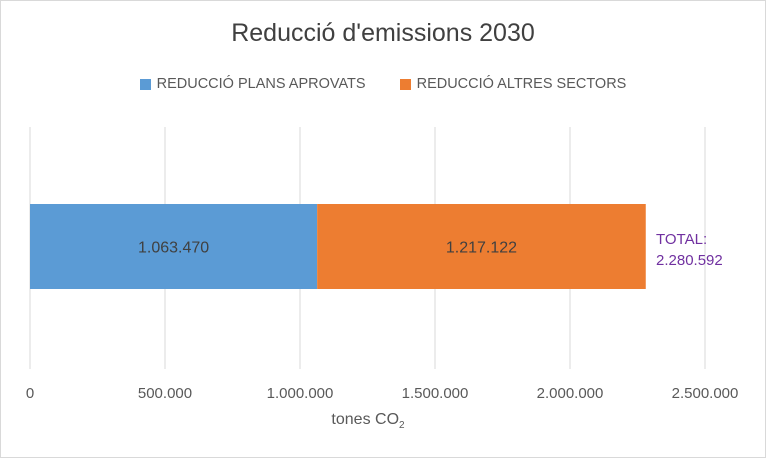 The width and height of the screenshot is (766, 458). Describe the element at coordinates (402, 426) in the screenshot. I see `x-axis-title-subscript: 2` at that location.